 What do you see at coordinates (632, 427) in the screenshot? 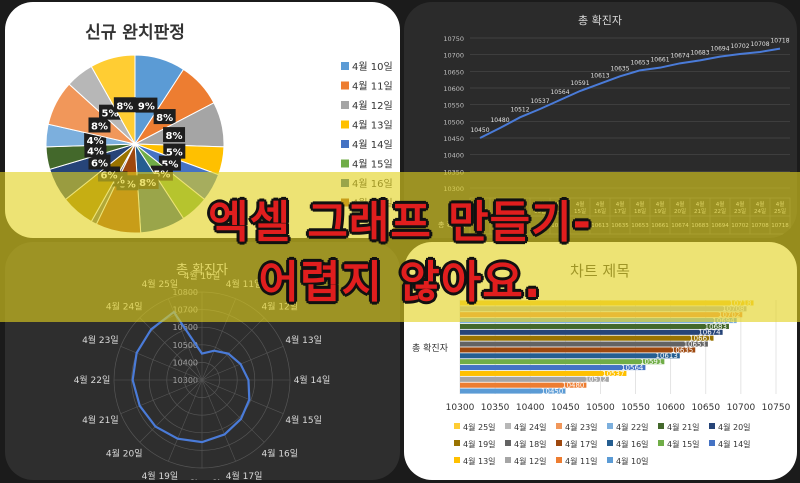
I see `bar-legend-label: 4월 22일` at bounding box center [632, 427].